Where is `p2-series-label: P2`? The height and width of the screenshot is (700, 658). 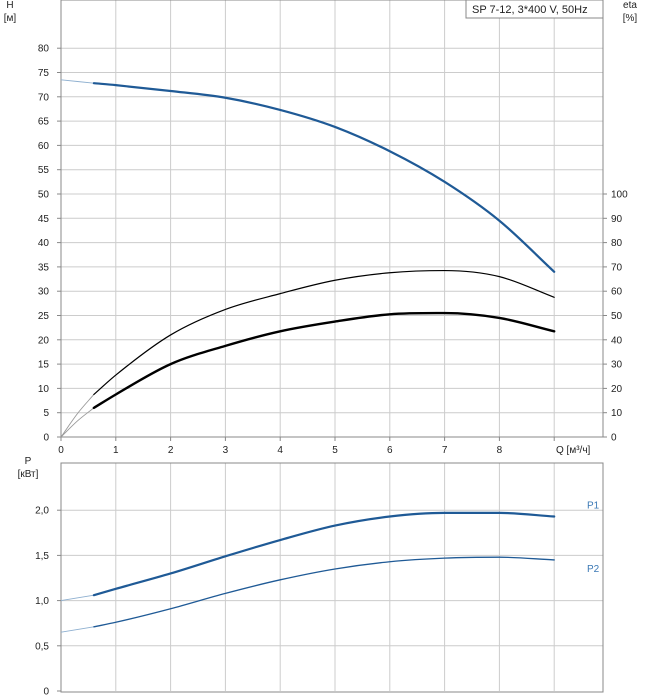 p2-series-label: P2 is located at coordinates (593, 569).